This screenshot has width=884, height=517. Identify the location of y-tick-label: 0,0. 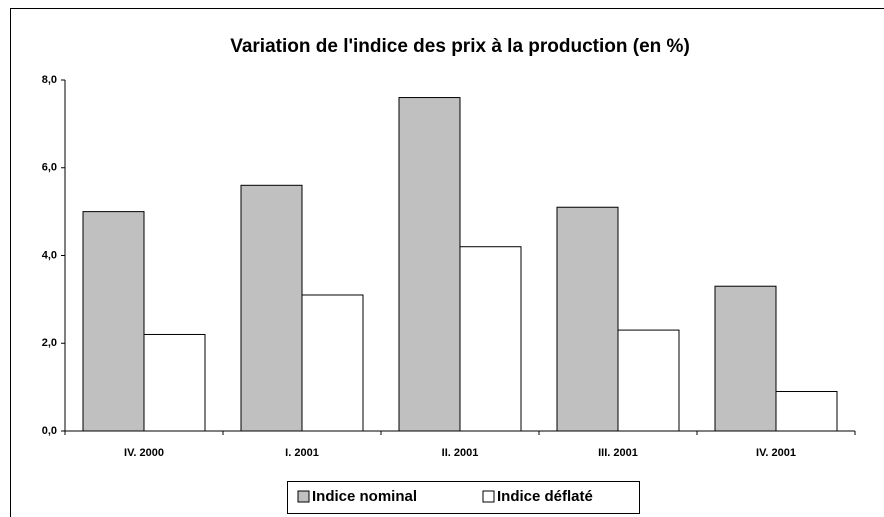
(49, 431).